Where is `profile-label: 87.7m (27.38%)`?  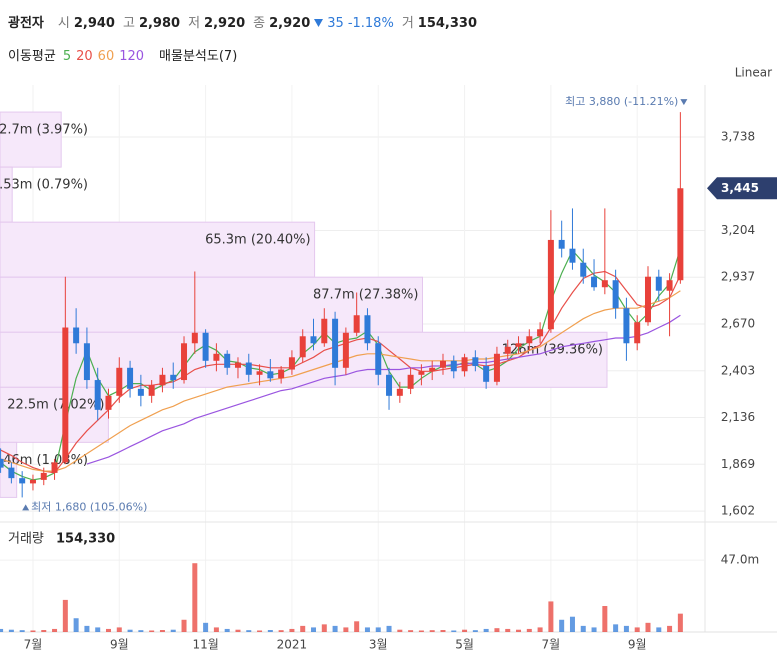 profile-label: 87.7m (27.38%) is located at coordinates (365, 295).